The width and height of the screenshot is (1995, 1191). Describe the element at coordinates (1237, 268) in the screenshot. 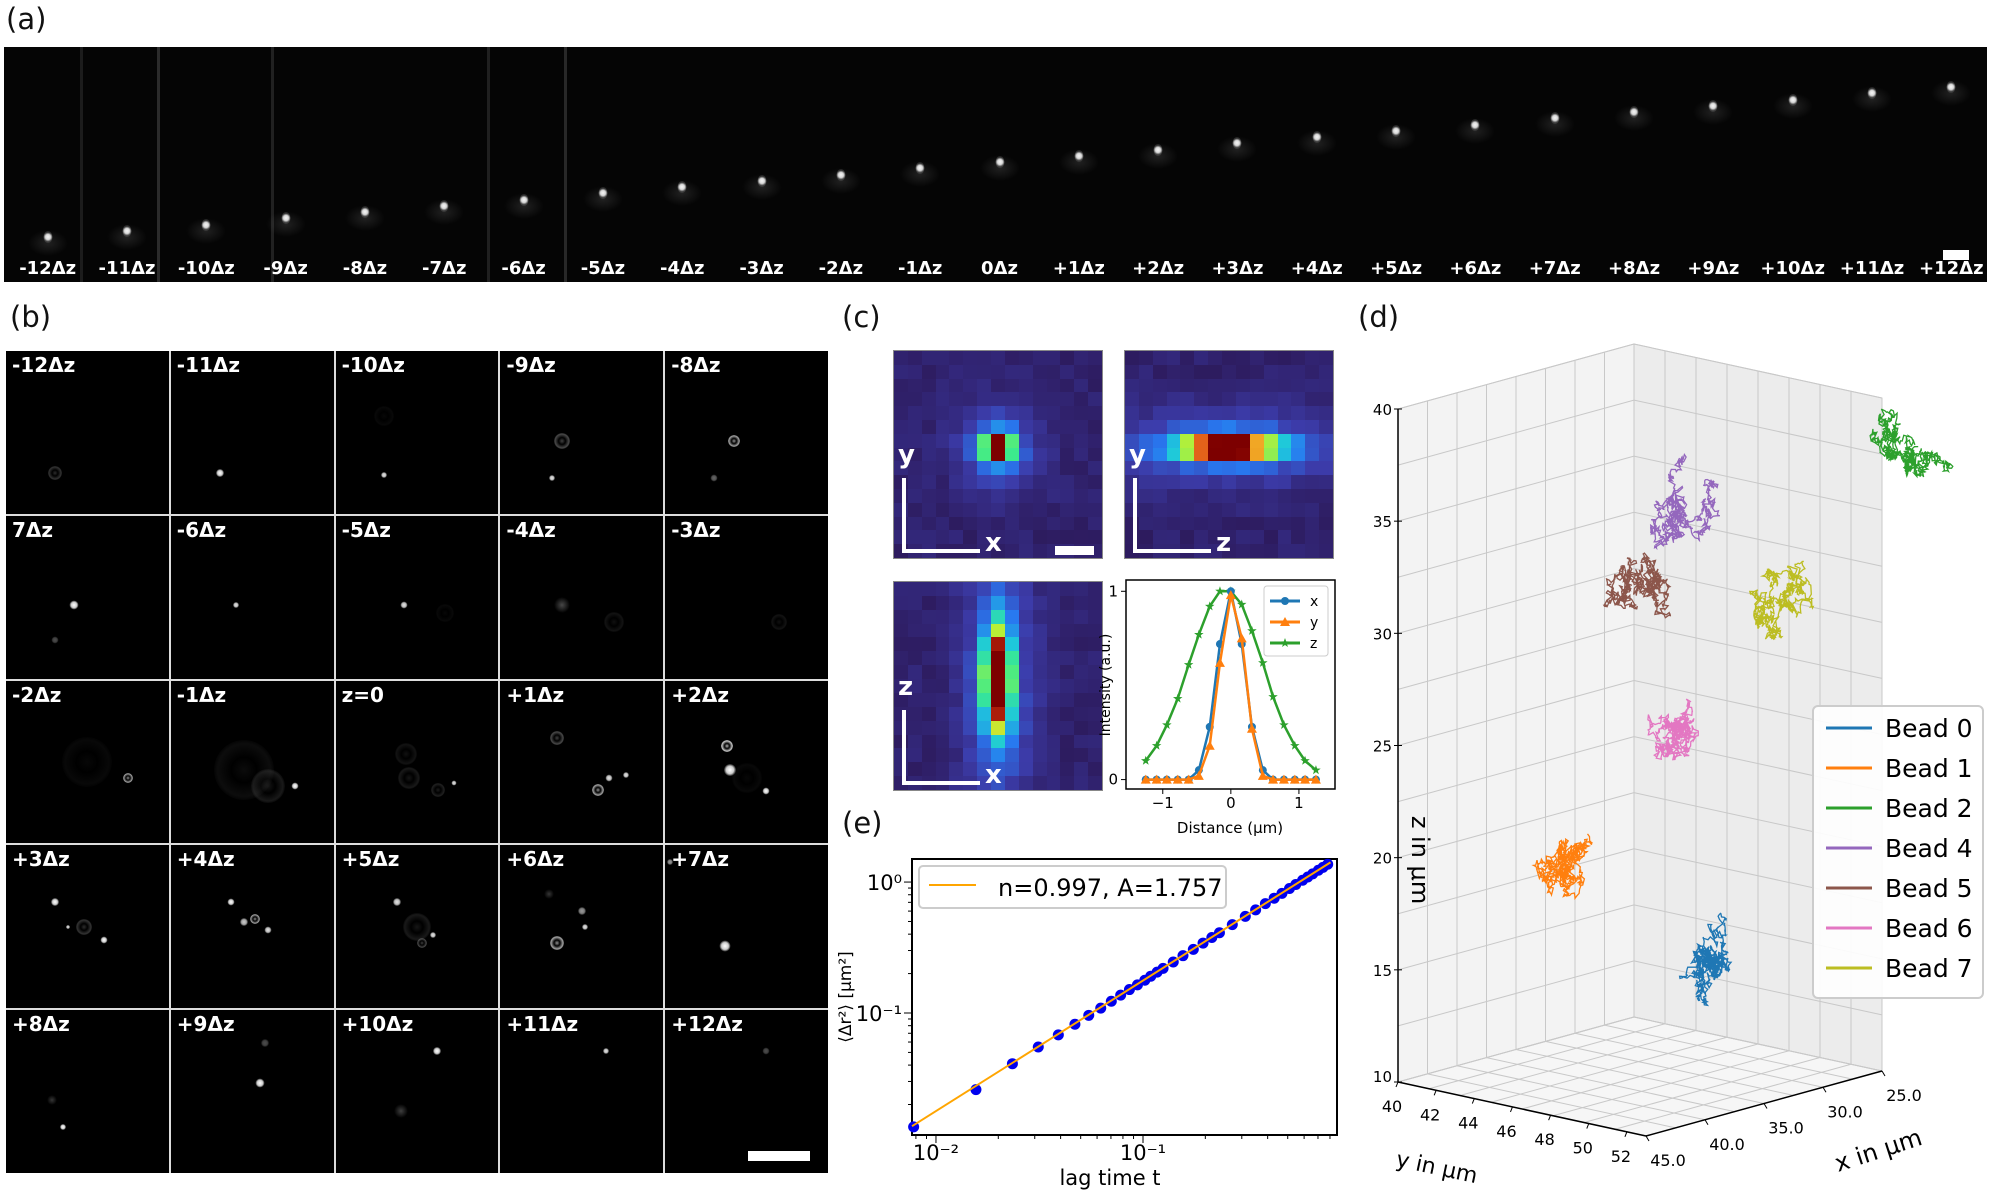

I see `depth-label: +3Δz` at that location.